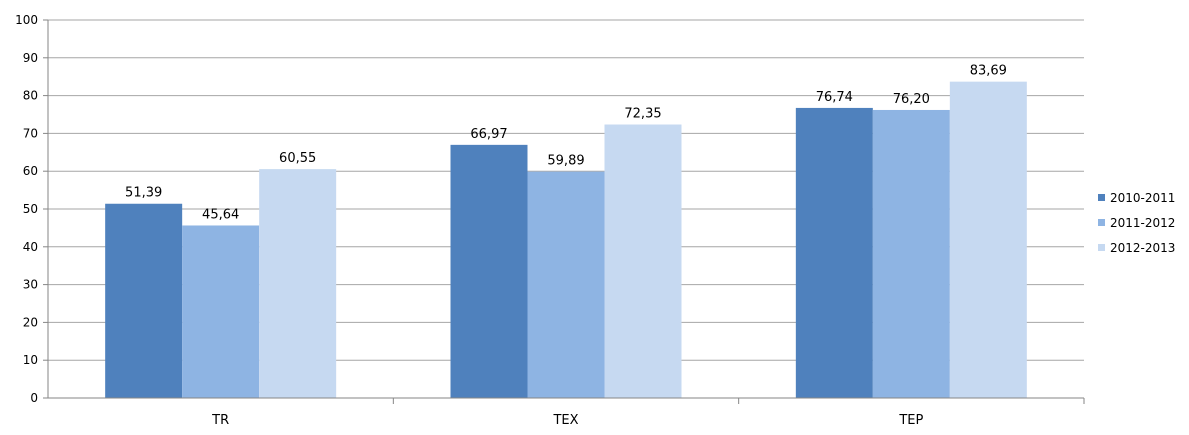 This screenshot has width=1189, height=435. What do you see at coordinates (143, 193) in the screenshot?
I see `data-label: 51,39` at bounding box center [143, 193].